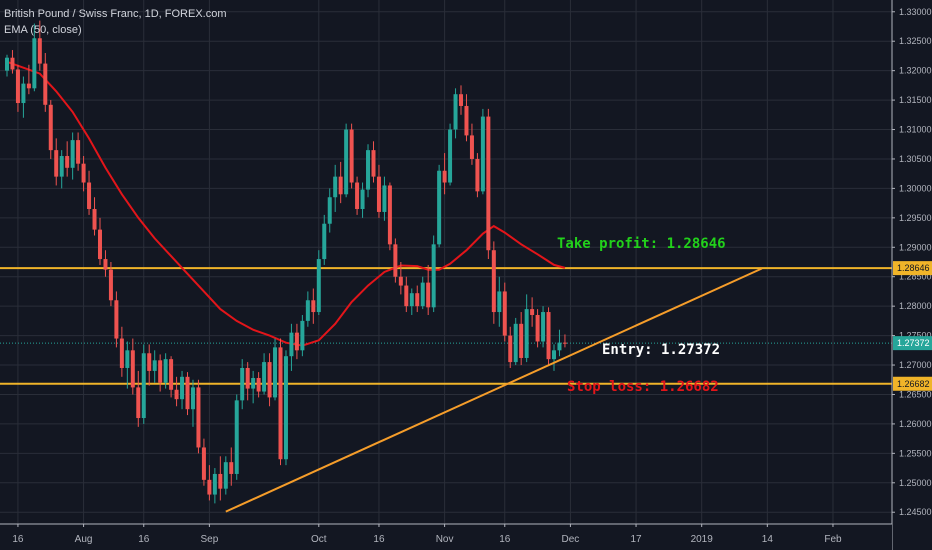 Image resolution: width=932 pixels, height=550 pixels. Describe the element at coordinates (912, 383) in the screenshot. I see `stop-loss-level-price-tag: 1.26682` at that location.